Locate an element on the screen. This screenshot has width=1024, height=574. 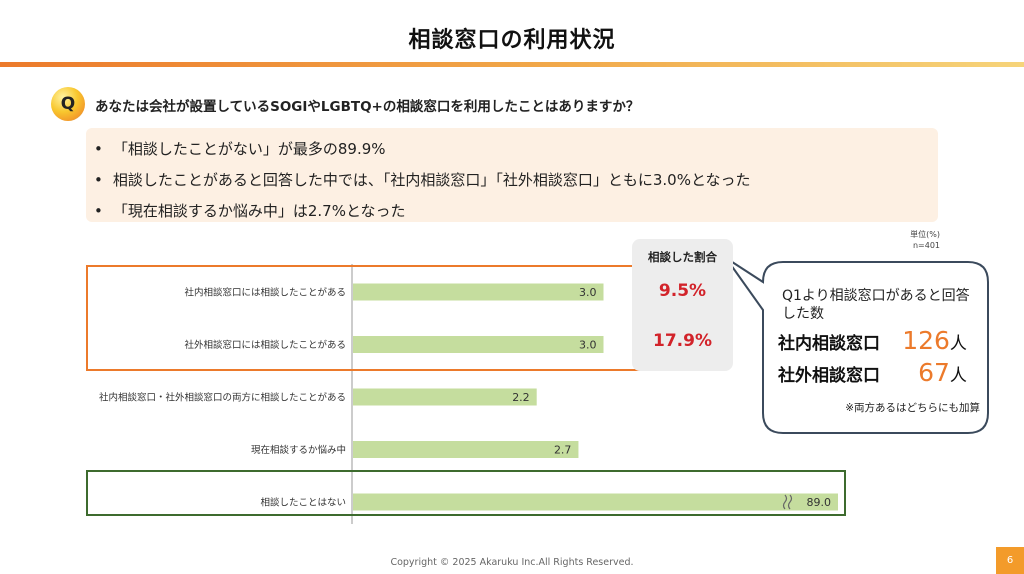
category-label: 現在相談するか悩み中 is located at coordinates (298, 450).